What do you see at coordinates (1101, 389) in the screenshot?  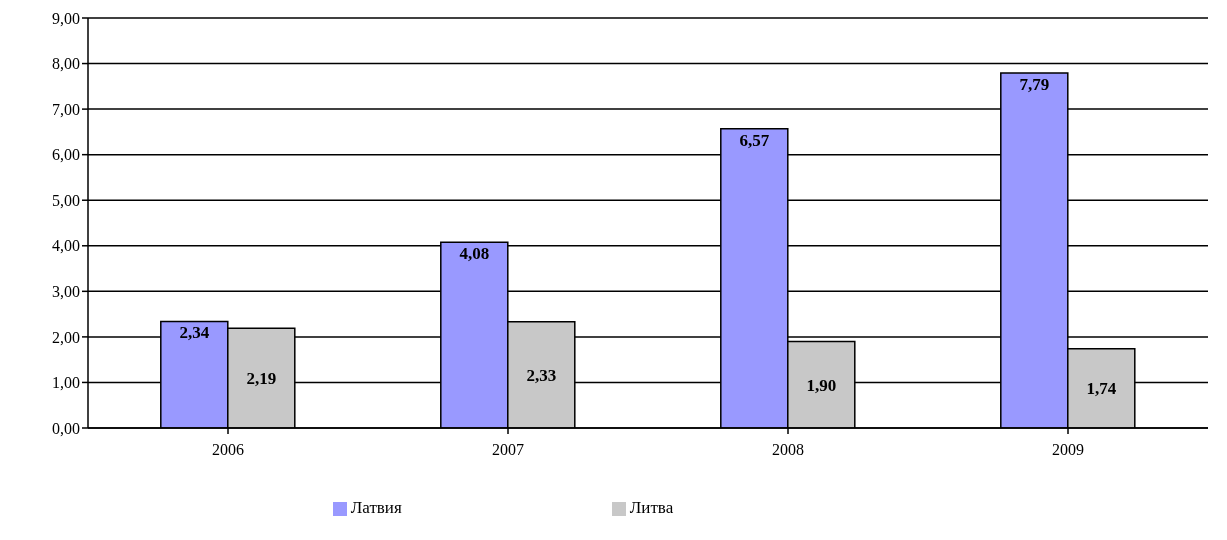 I see `data-label: 1,74` at bounding box center [1101, 389].